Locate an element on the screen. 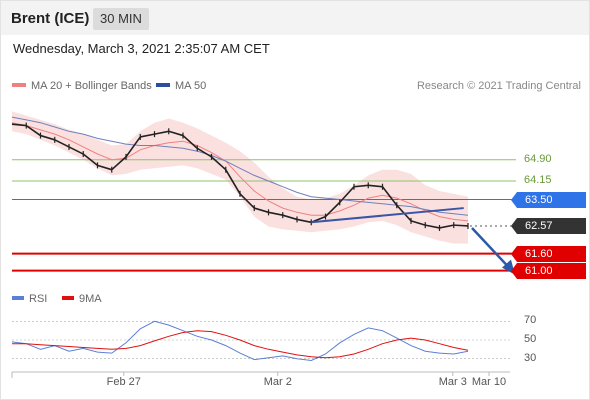 This screenshot has width=590, height=400. level-label-0: 64.90 is located at coordinates (538, 158).